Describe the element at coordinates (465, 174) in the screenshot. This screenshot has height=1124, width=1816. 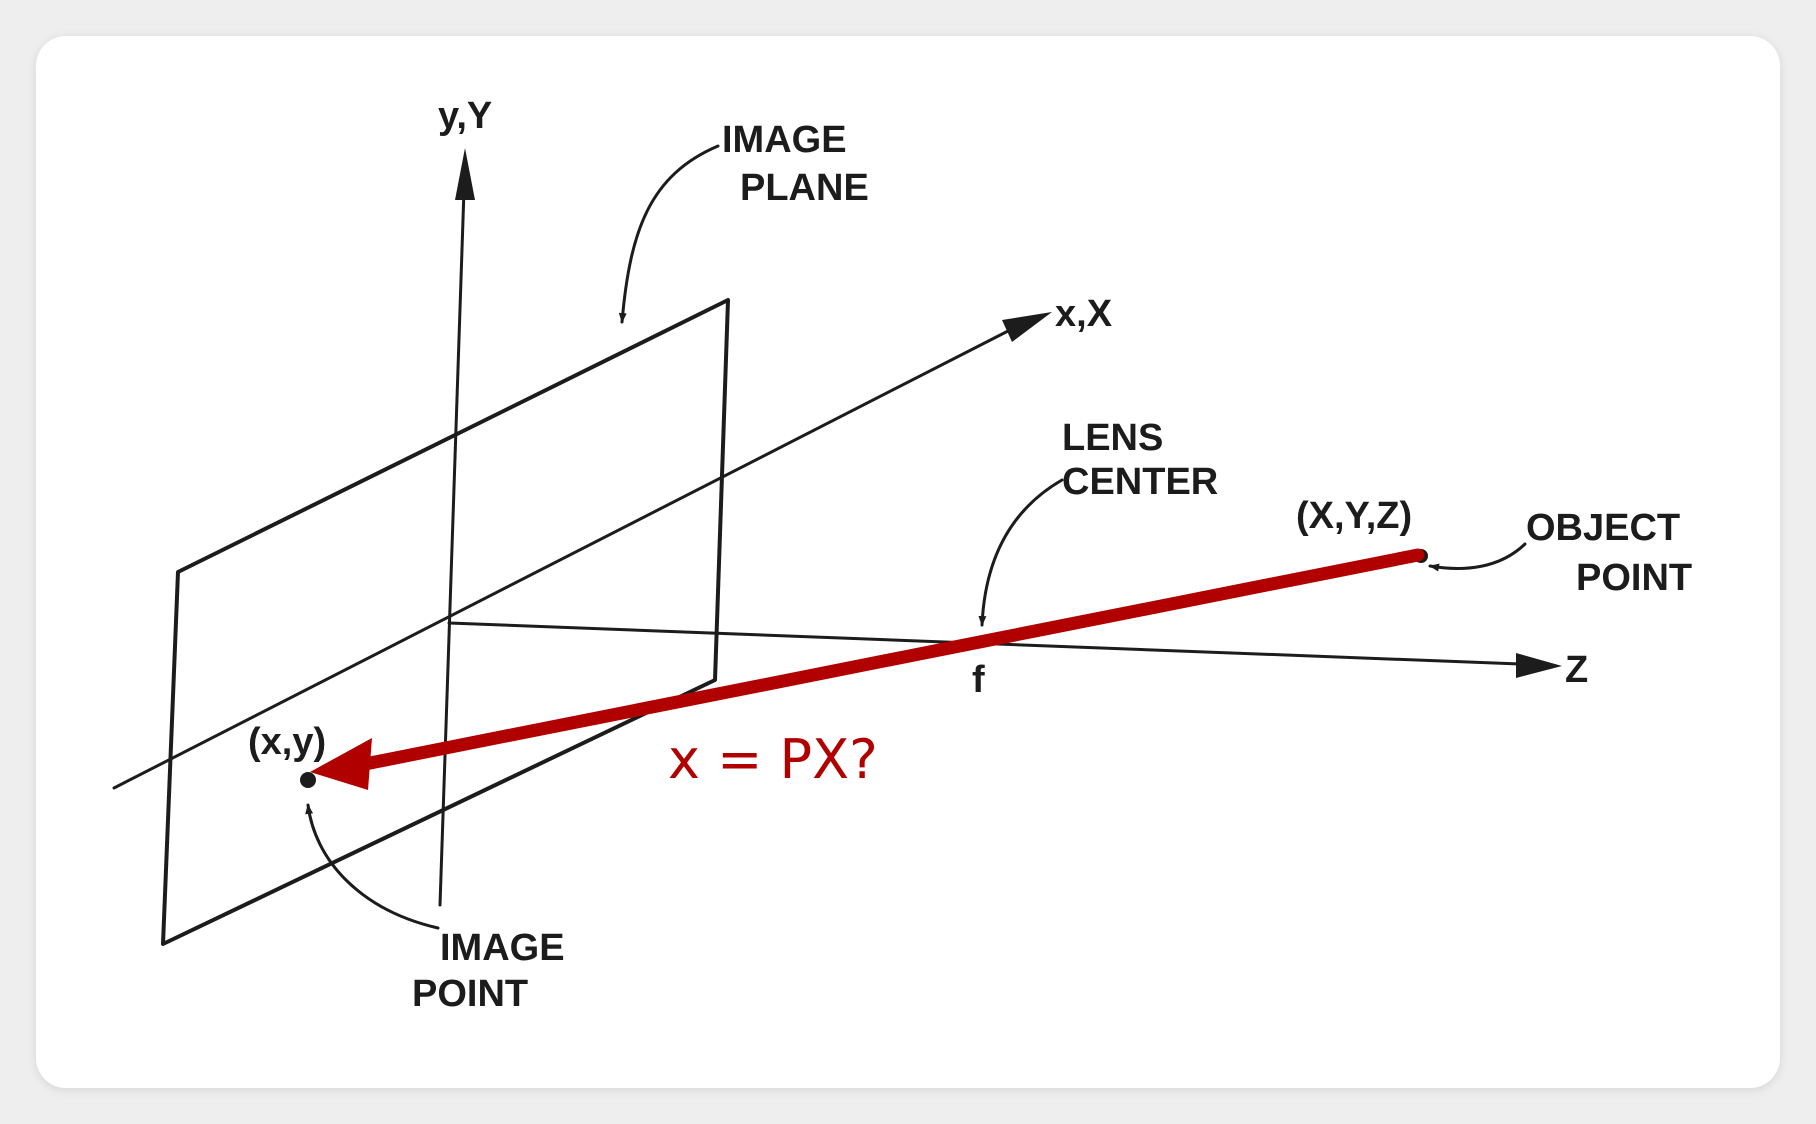
I see `y-axis-arrowhead` at that location.